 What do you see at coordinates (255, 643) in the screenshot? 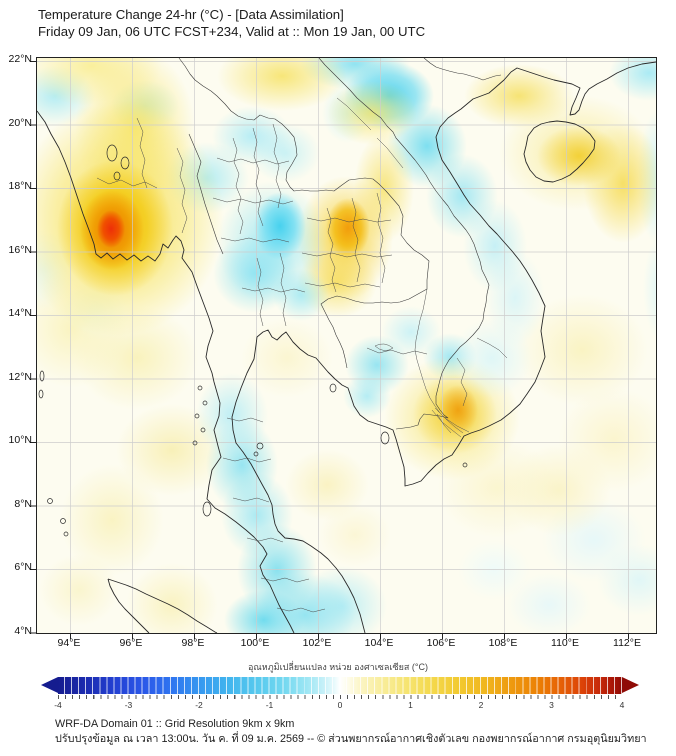
I see `lon-tick-label: 100°E` at bounding box center [255, 643].